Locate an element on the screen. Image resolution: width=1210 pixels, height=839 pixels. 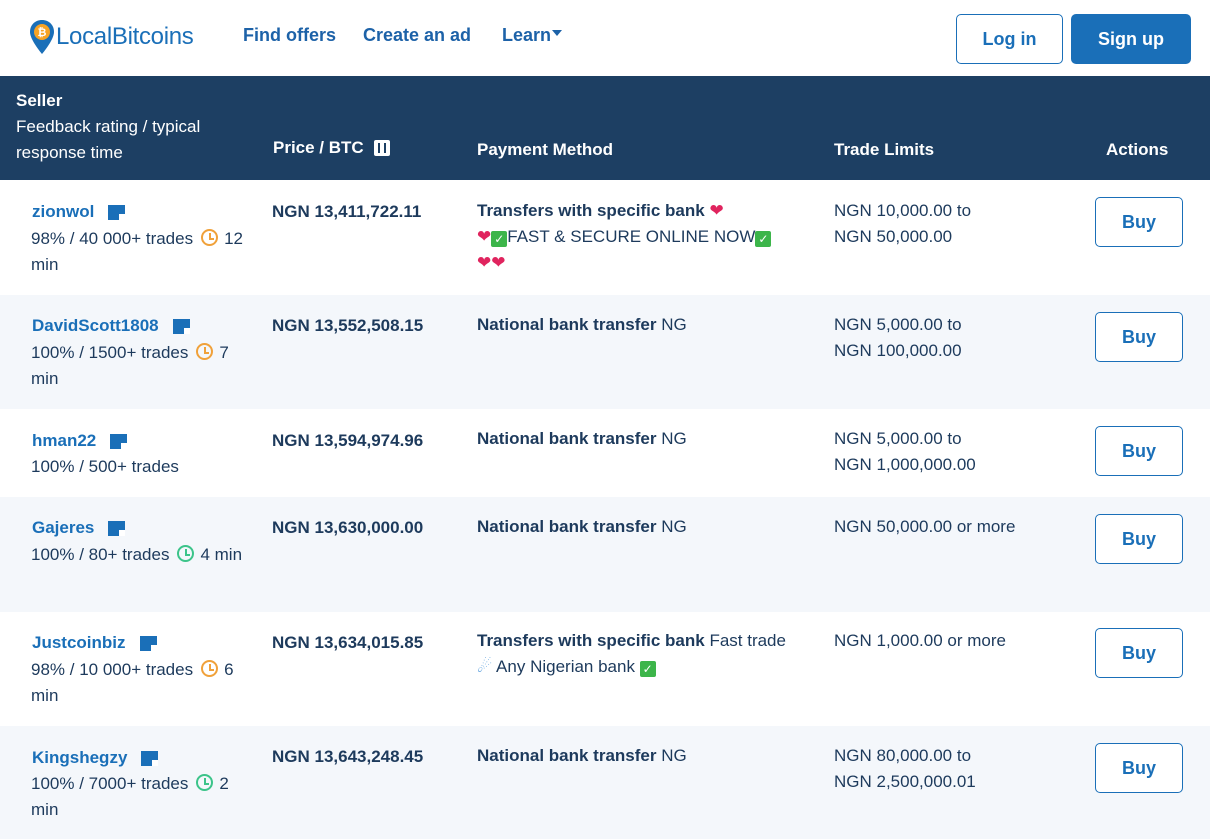
seller-link: Justcoinbiz is located at coordinates (94, 643).